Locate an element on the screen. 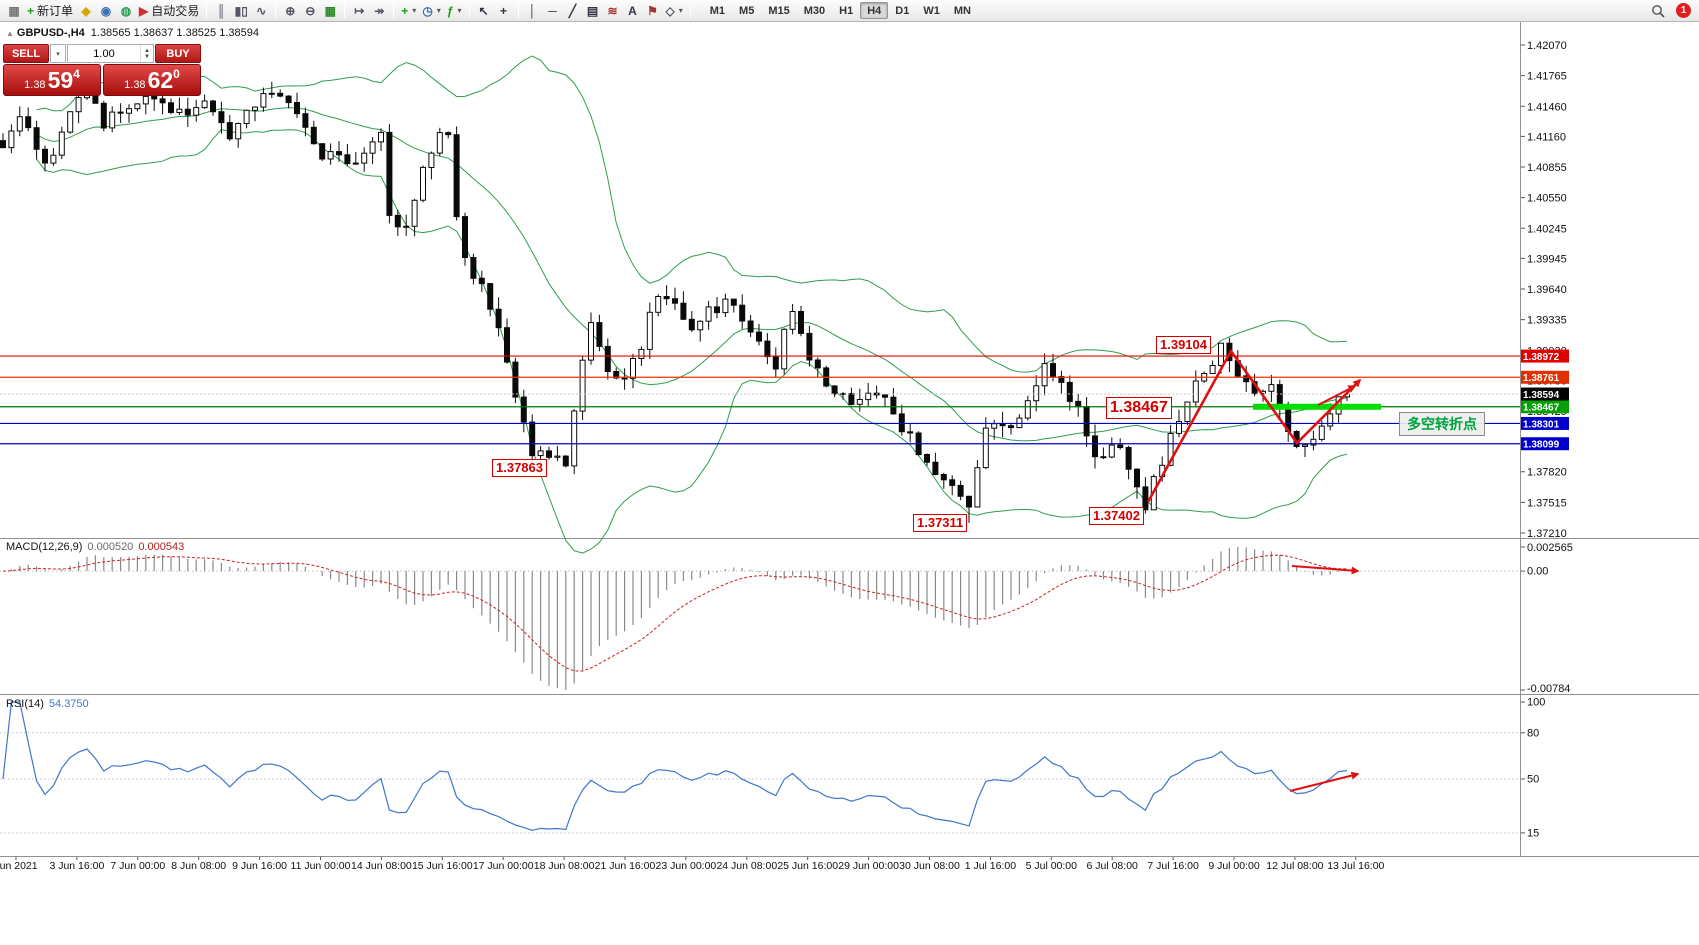 This screenshot has height=945, width=1699. volume-field is located at coordinates (104, 53).